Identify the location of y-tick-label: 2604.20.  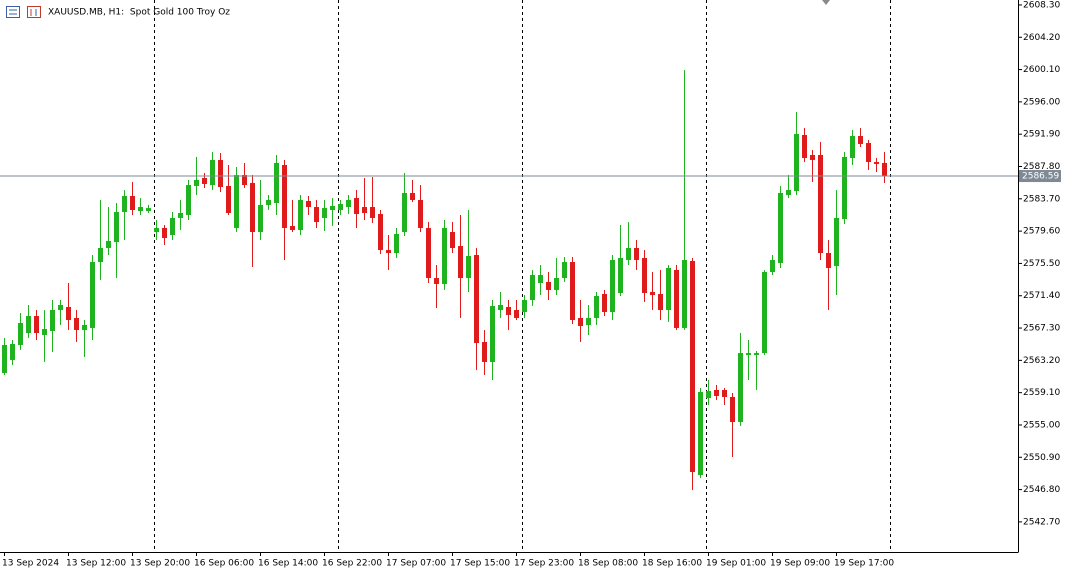
(1041, 38).